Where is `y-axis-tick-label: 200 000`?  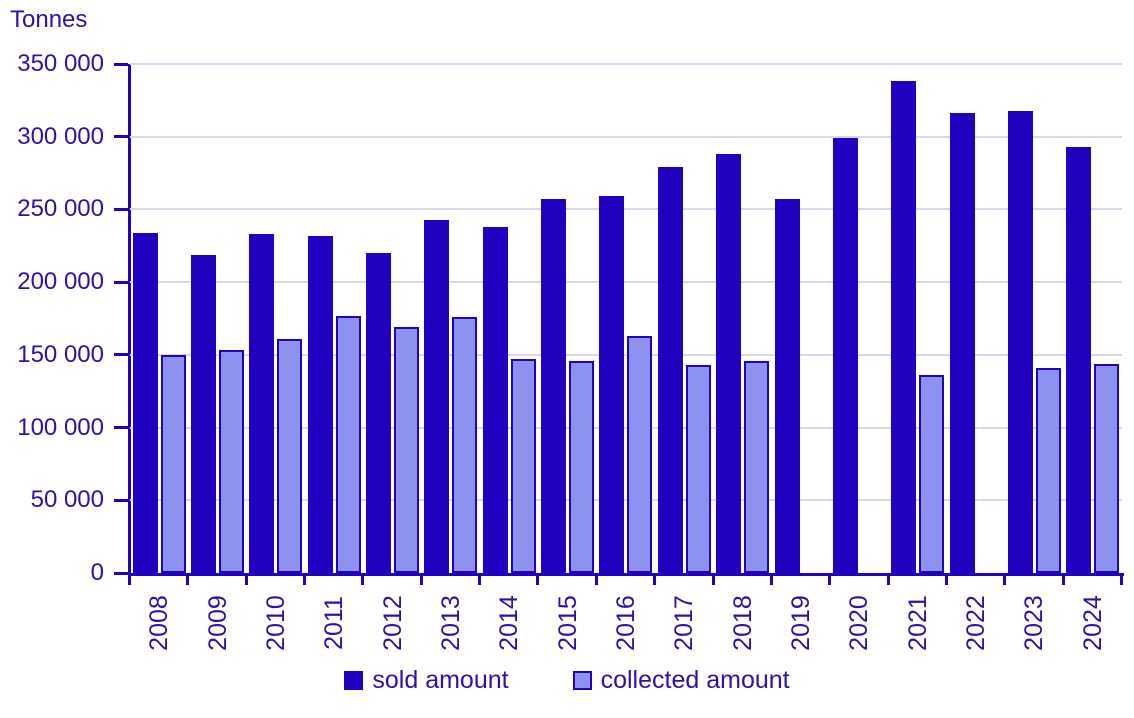 y-axis-tick-label: 200 000 is located at coordinates (60, 282).